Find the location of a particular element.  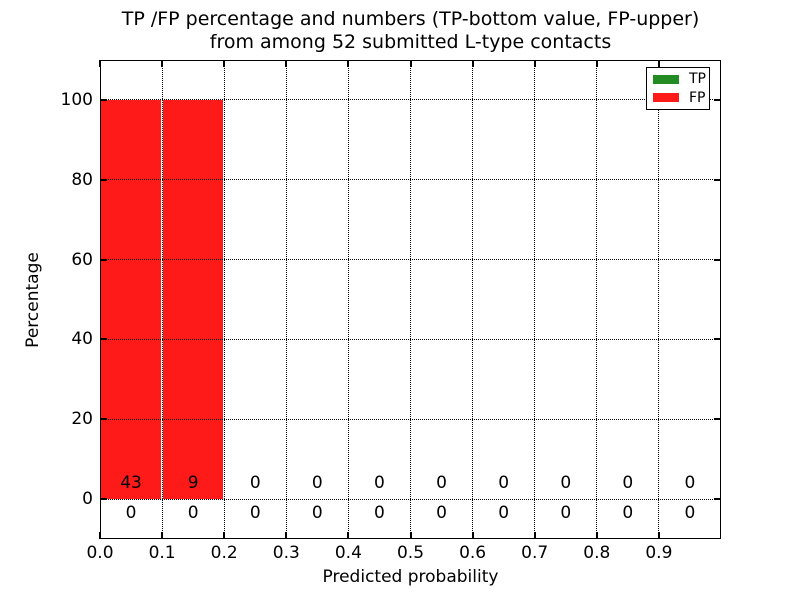

legend-label-fp: FP is located at coordinates (697, 97).